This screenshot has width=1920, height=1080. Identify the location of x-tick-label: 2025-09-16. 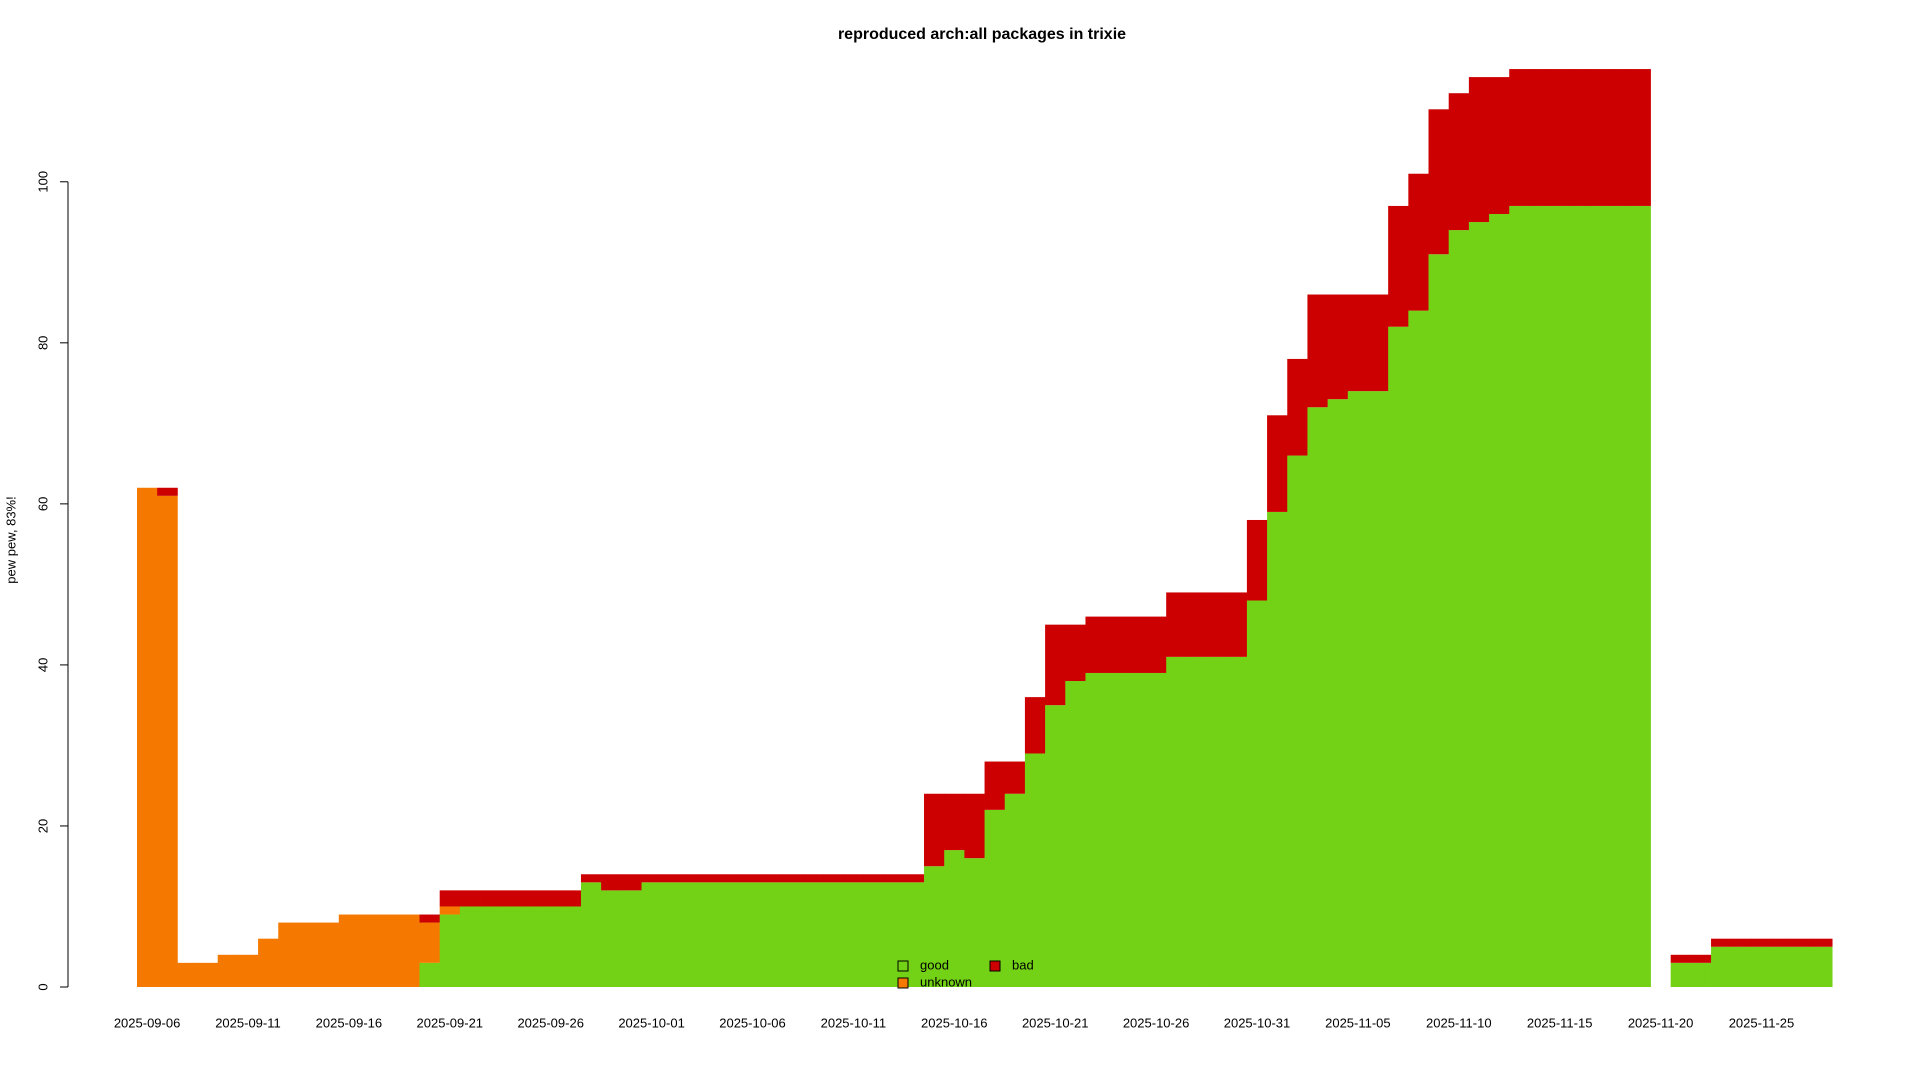
(349, 1022).